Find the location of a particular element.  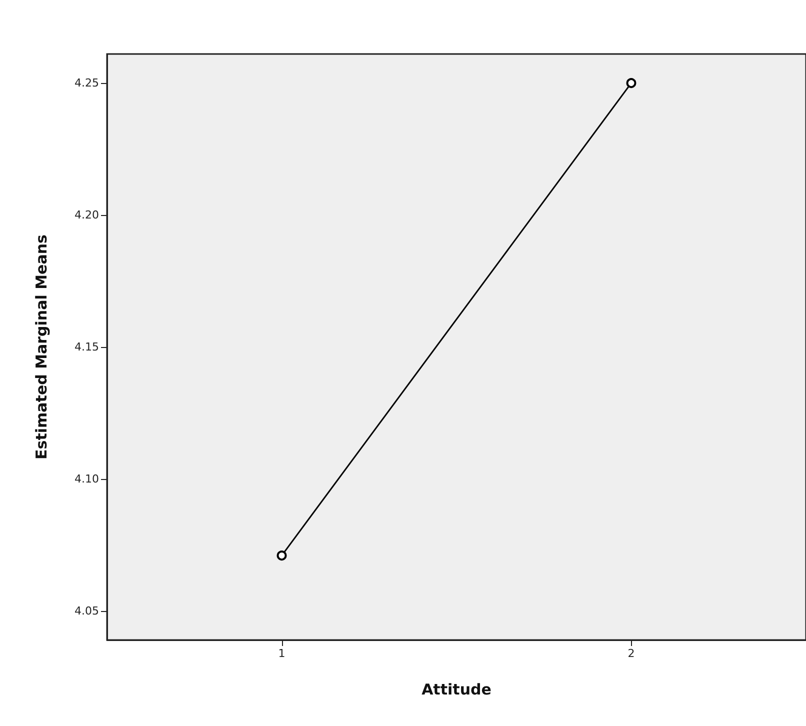

y-tick-label: 4.10 is located at coordinates (86, 479).